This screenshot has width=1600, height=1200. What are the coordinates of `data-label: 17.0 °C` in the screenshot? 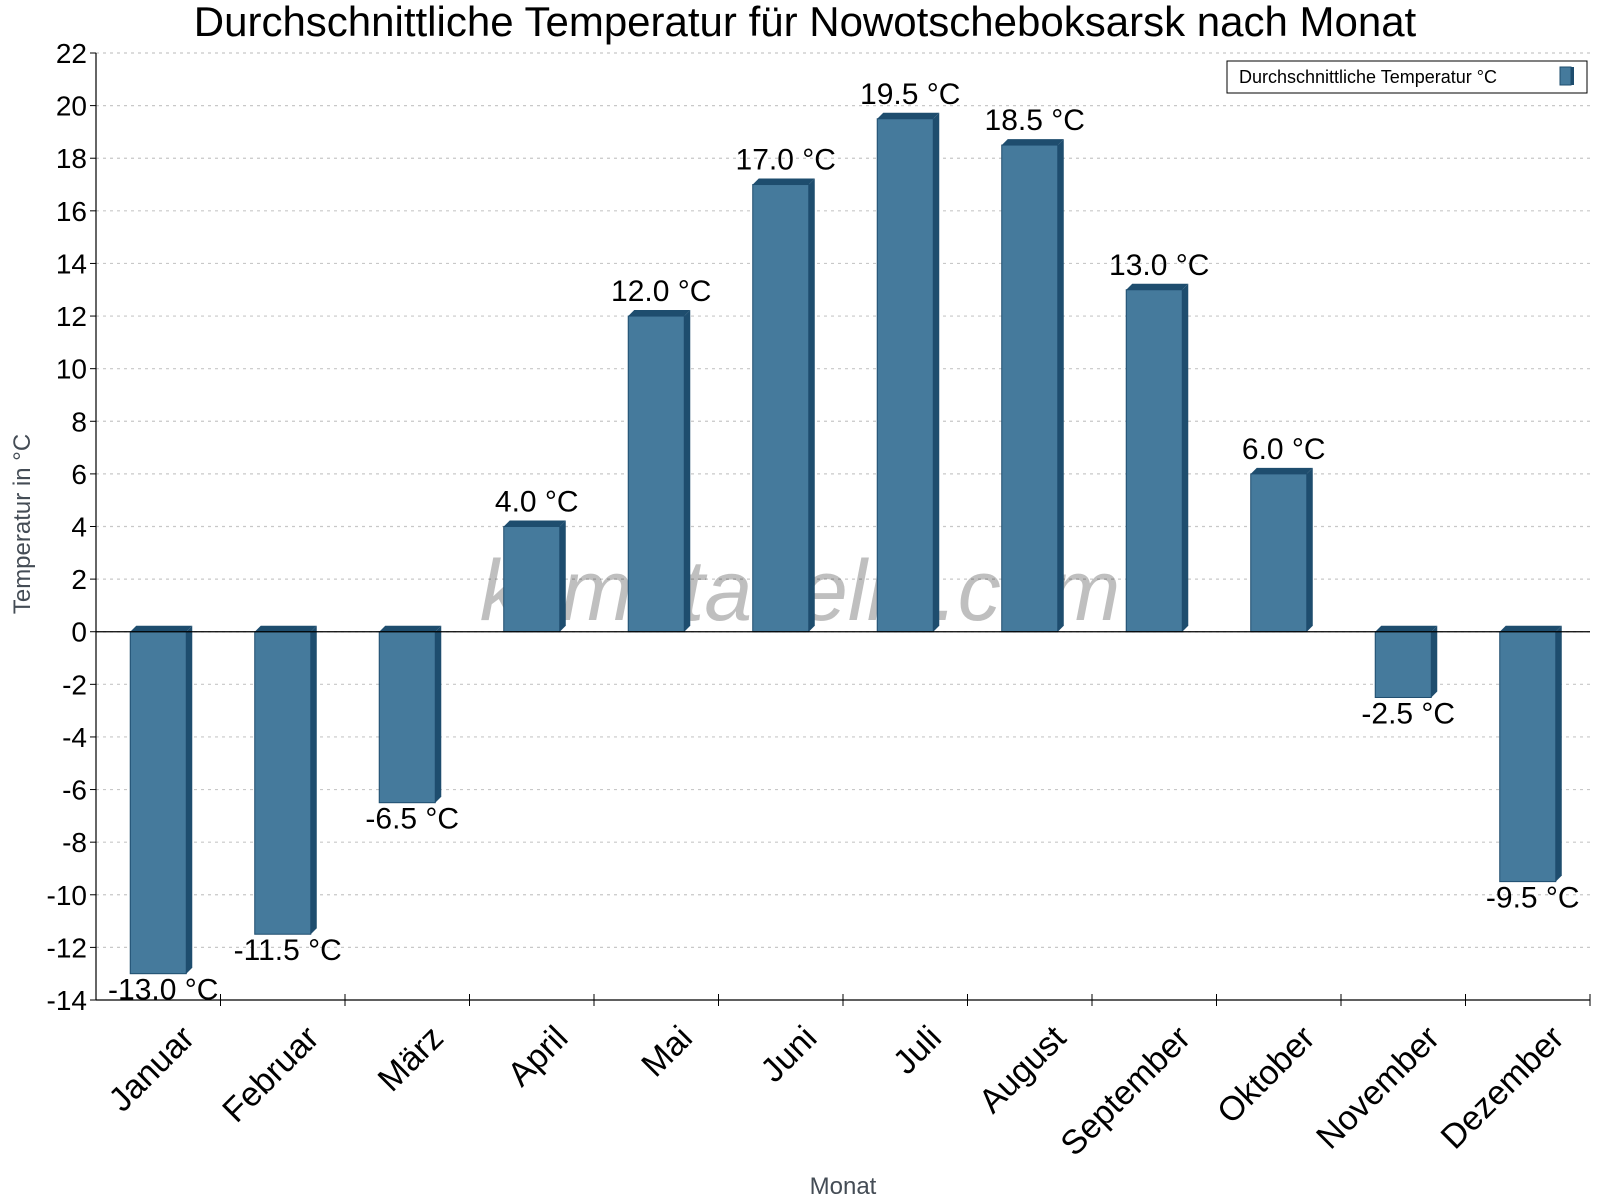 It's located at (786, 160).